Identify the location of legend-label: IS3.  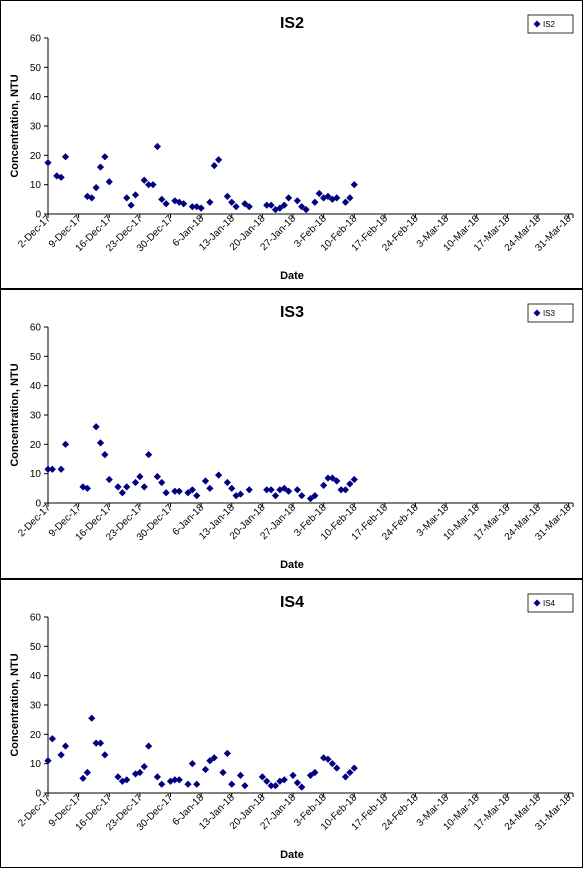
(549, 313).